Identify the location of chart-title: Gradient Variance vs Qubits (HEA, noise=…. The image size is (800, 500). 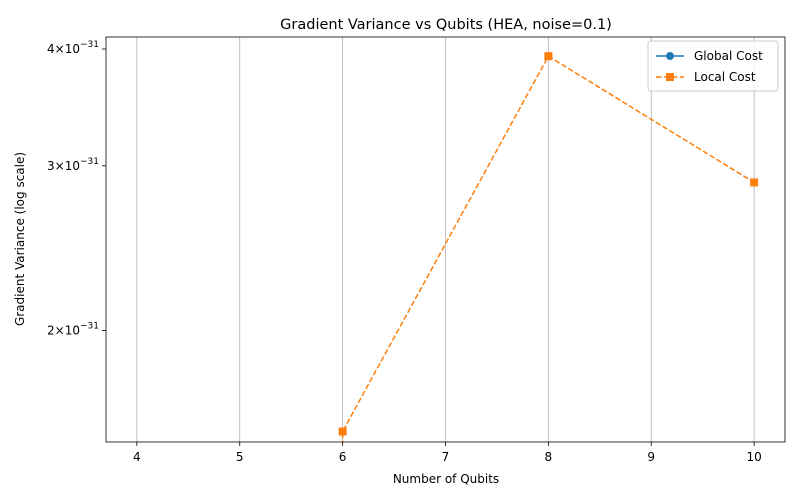
(446, 25).